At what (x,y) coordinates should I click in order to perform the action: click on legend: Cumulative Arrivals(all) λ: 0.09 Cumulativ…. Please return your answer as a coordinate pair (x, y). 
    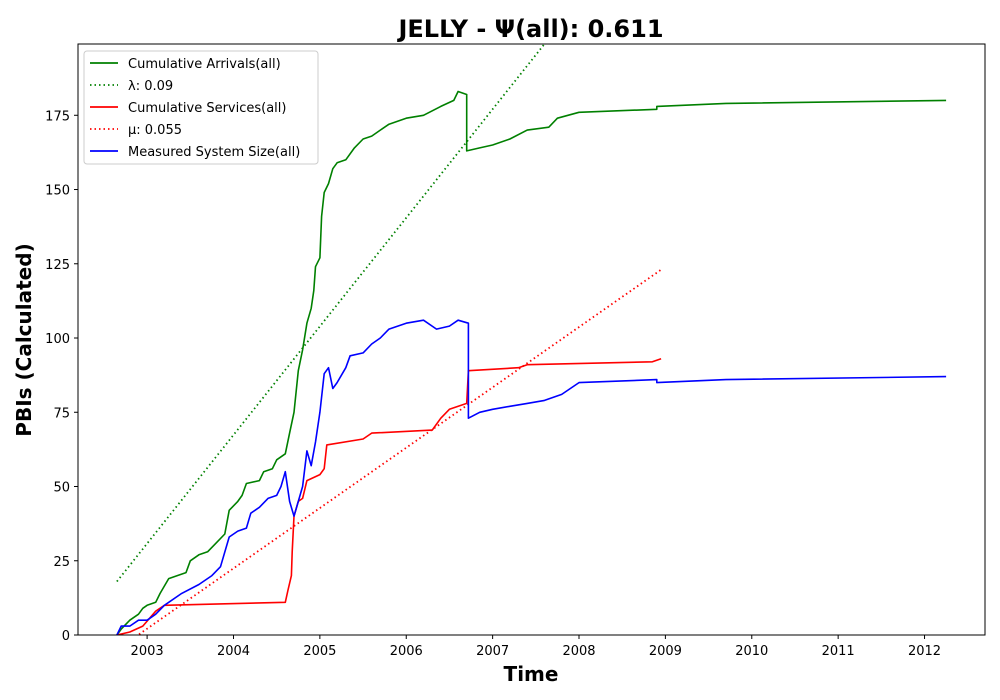
    Looking at the image, I should click on (201, 107).